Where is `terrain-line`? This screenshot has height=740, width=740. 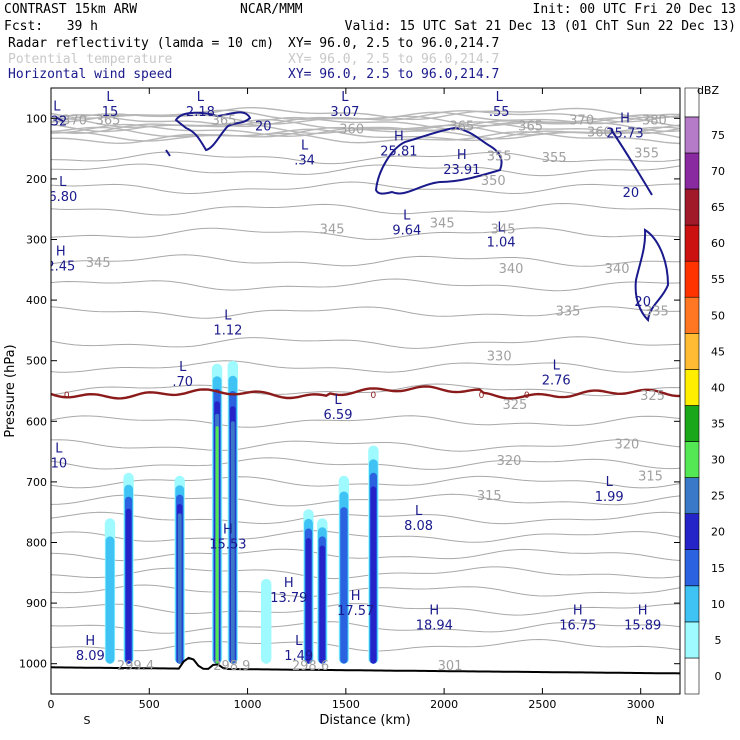 terrain-line is located at coordinates (365, 665).